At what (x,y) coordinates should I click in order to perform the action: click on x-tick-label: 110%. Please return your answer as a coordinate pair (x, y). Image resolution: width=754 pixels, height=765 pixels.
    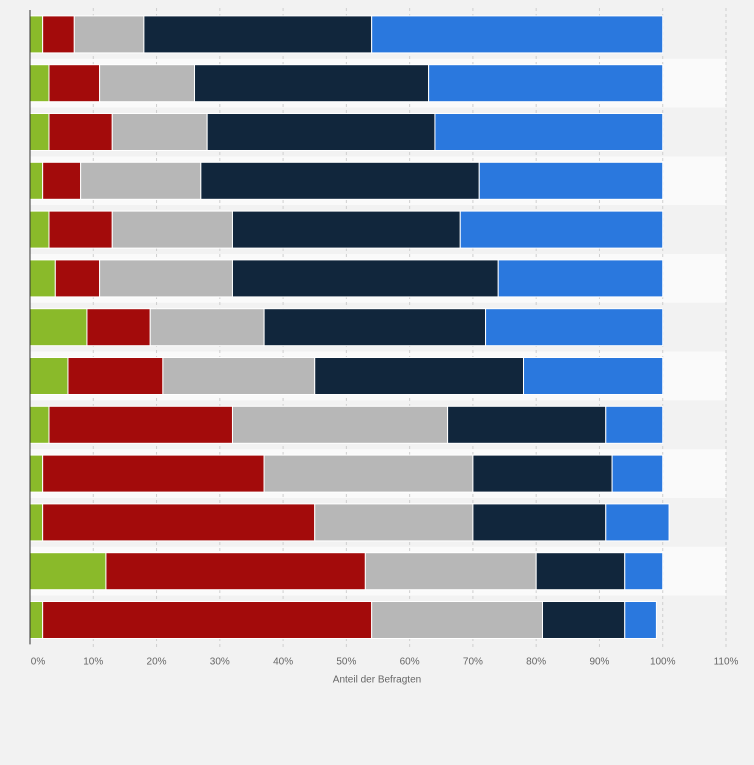
    Looking at the image, I should click on (726, 661).